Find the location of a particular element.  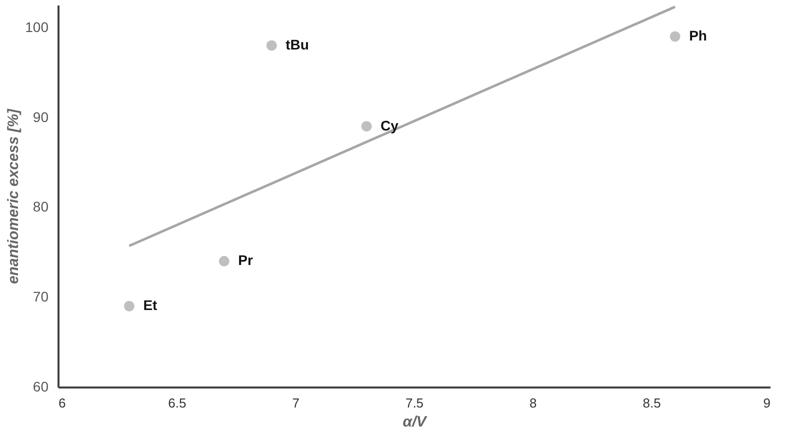

y-tick-label: 70 is located at coordinates (40, 296).